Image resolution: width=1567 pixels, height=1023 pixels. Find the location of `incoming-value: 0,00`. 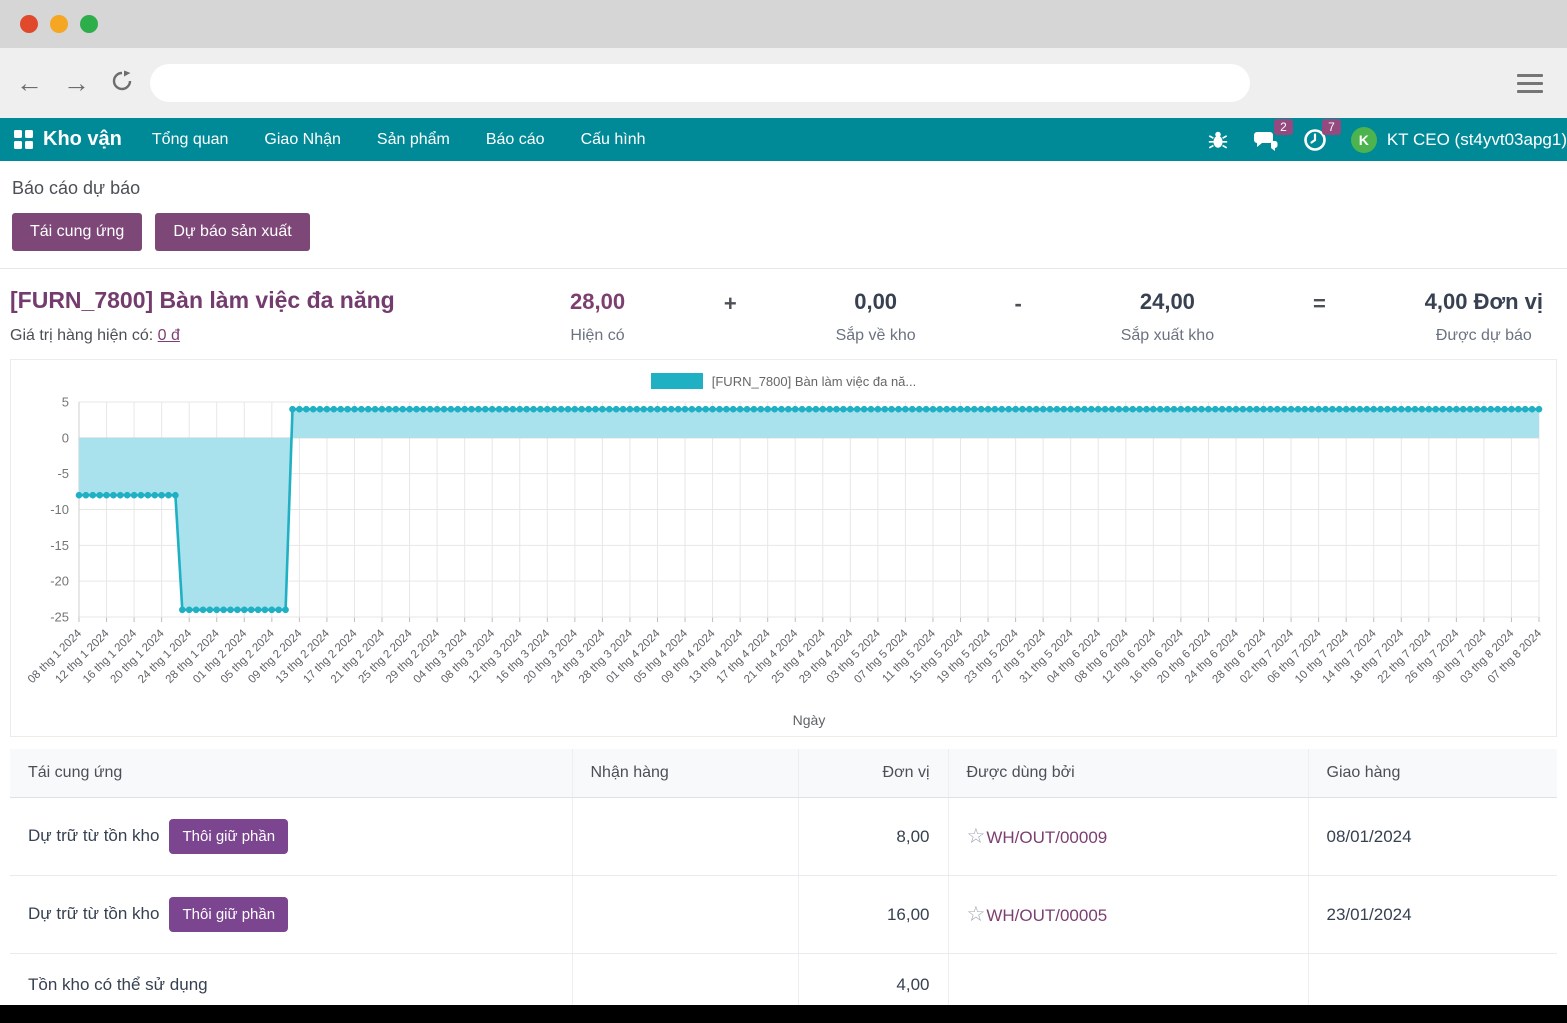

incoming-value: 0,00 is located at coordinates (876, 301).